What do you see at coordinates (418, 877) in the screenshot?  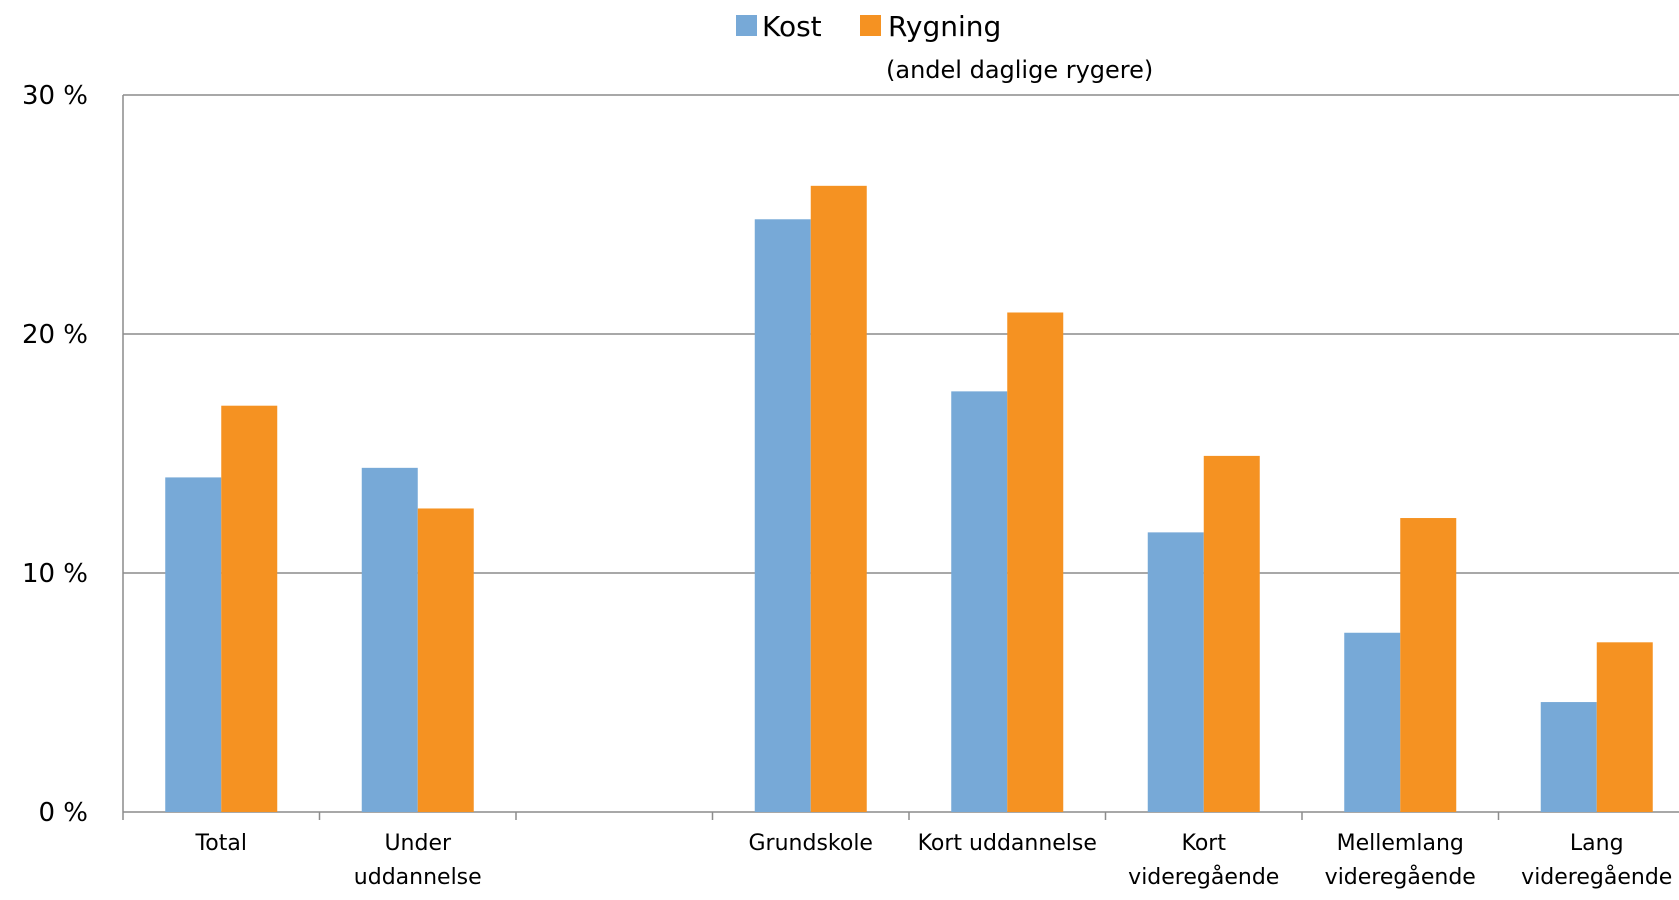 I see `x-tick-label: uddannelse` at bounding box center [418, 877].